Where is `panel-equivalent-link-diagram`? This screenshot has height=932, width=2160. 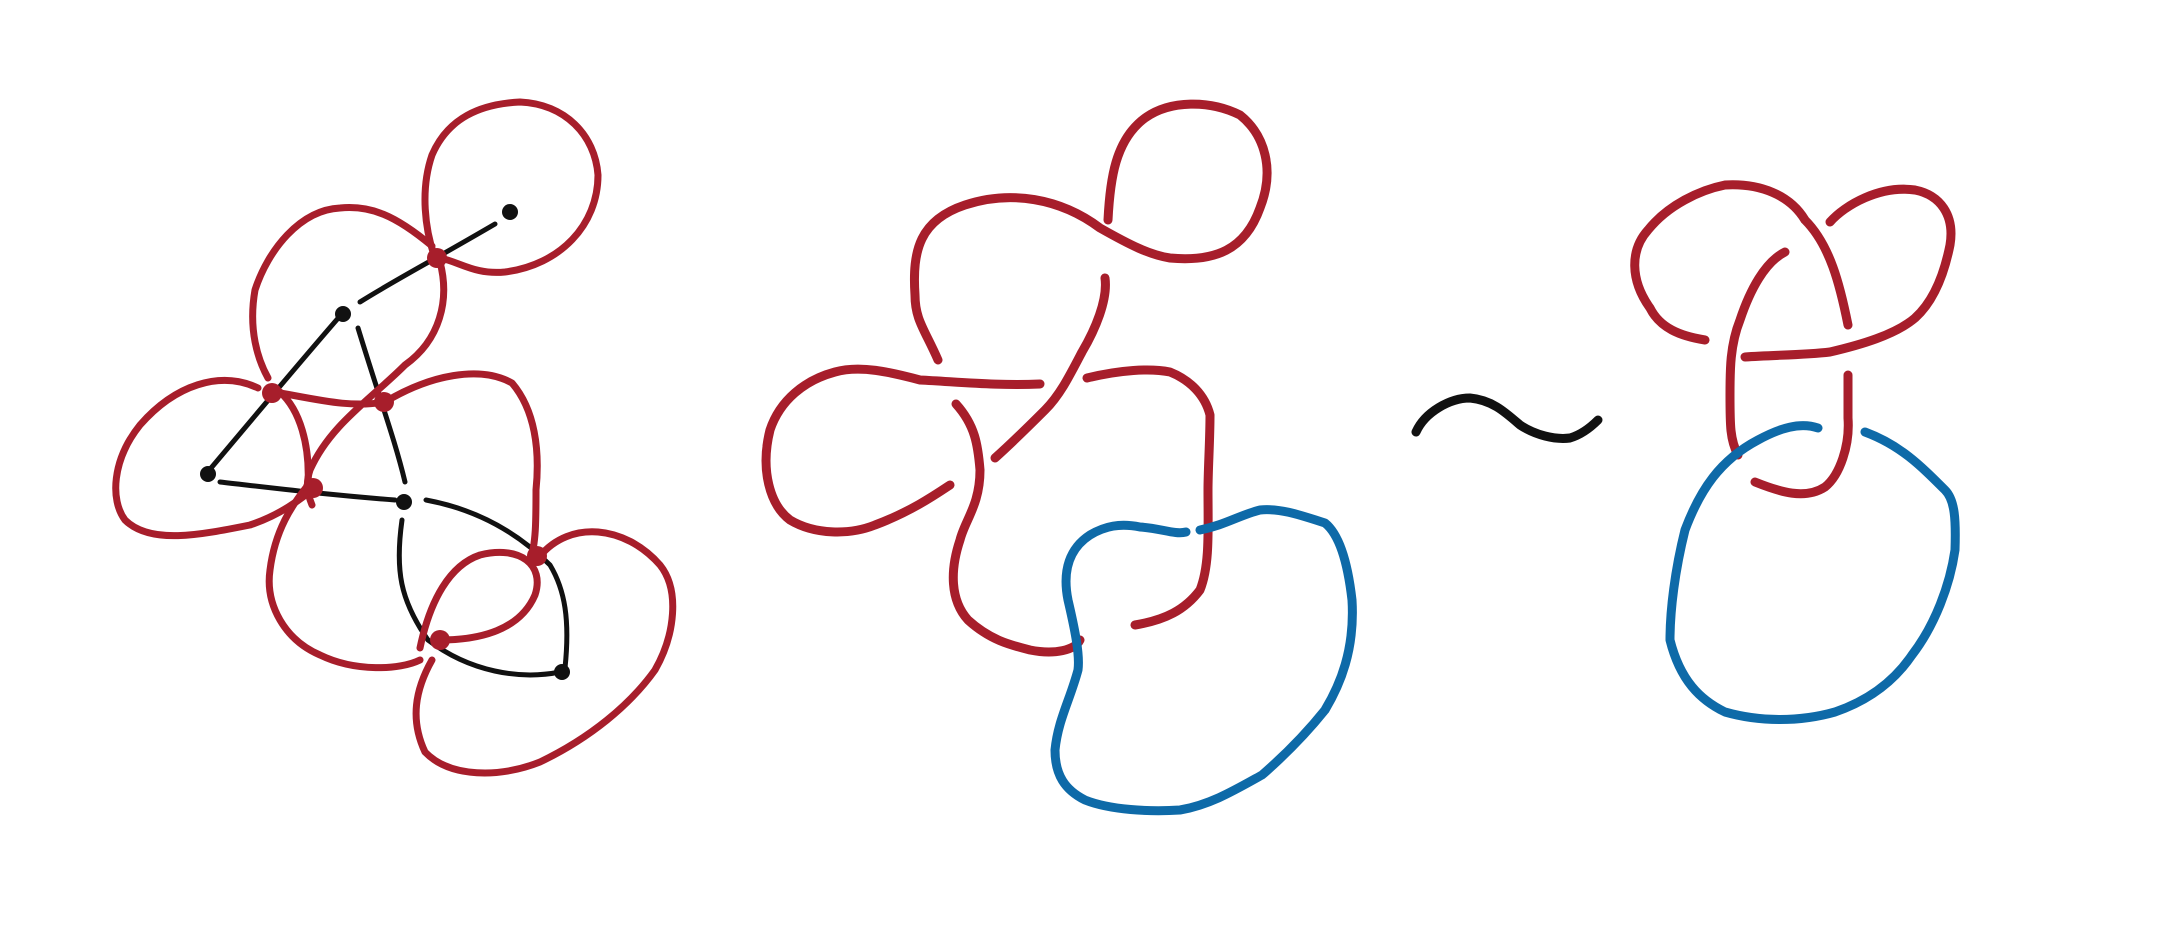
panel-equivalent-link-diagram is located at coordinates (1795, 452).